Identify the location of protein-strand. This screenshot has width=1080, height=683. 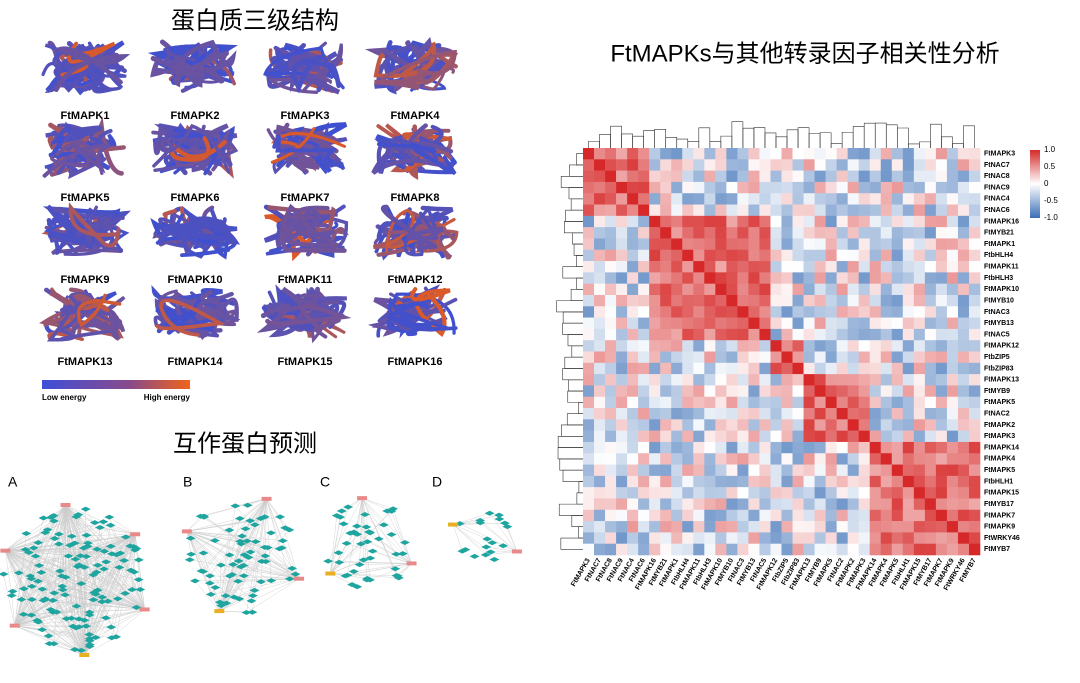
(308, 150).